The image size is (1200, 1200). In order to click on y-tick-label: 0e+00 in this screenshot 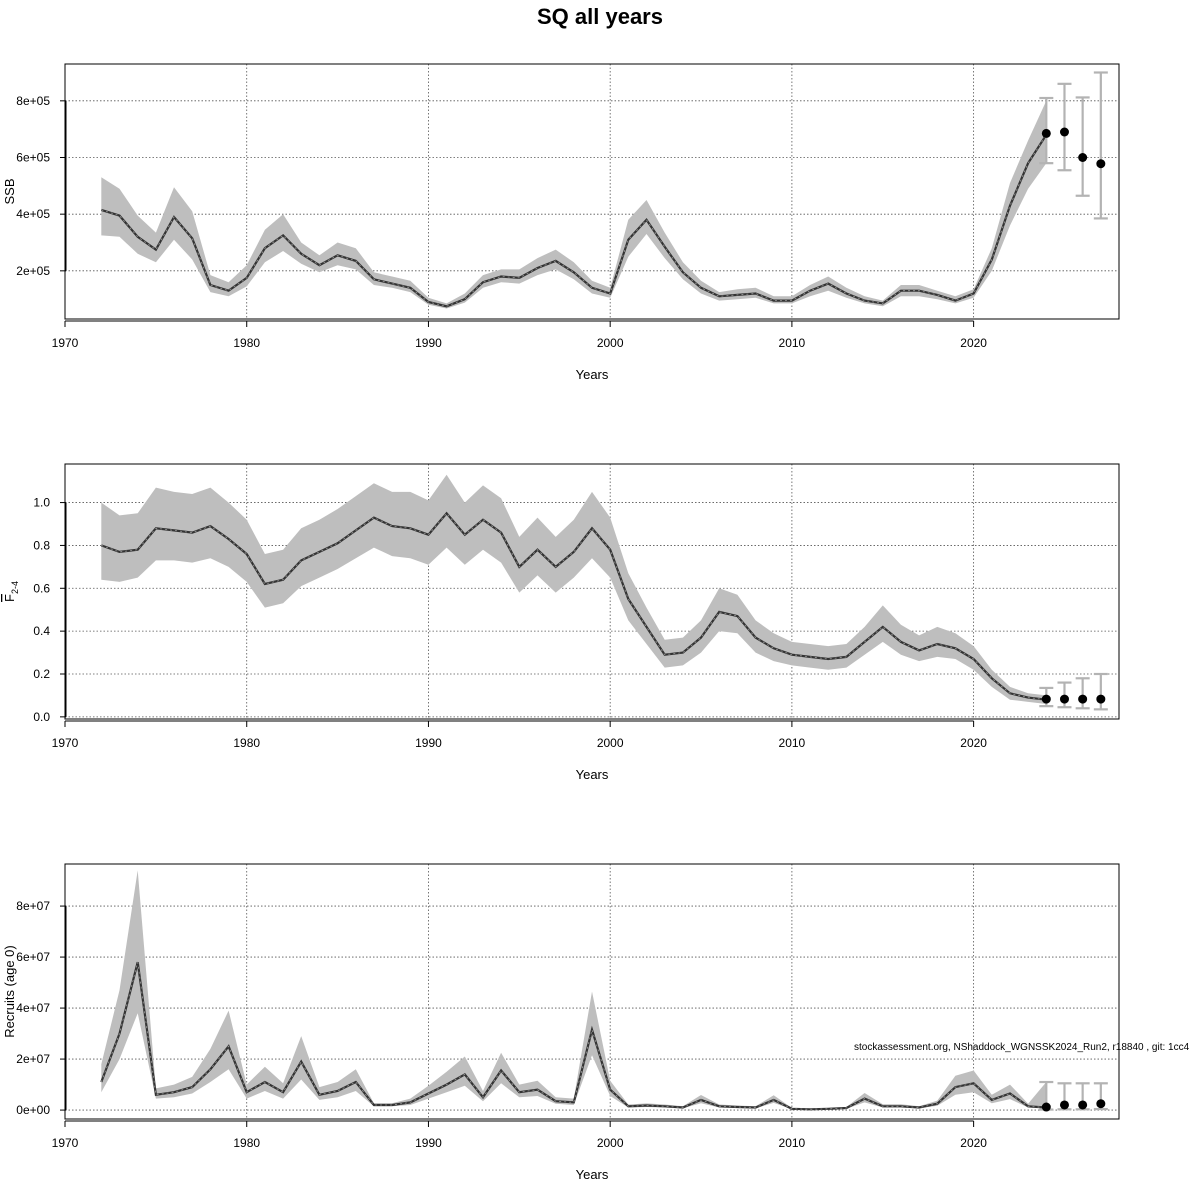, I will do `click(33, 1110)`.